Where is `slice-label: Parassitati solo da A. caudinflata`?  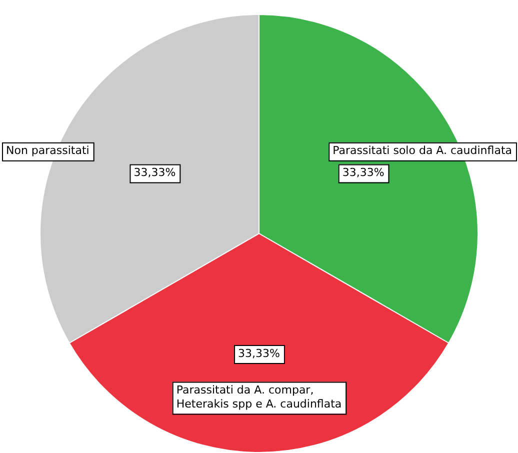
slice-label: Parassitati solo da A. caudinflata is located at coordinates (422, 151).